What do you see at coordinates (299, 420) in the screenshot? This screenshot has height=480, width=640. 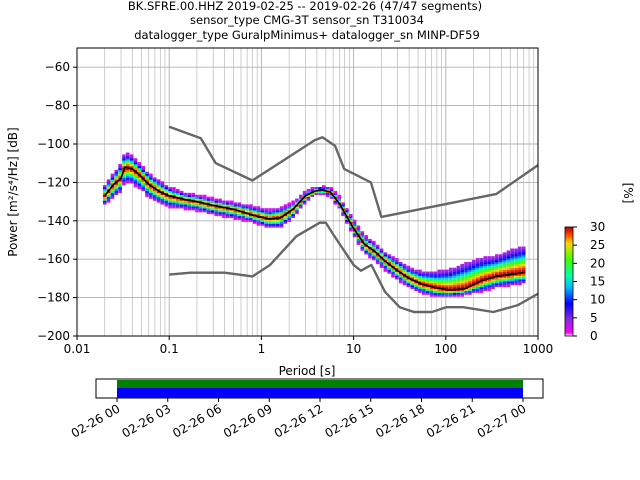 I see `coverage-tick-label: 02-26 12` at bounding box center [299, 420].